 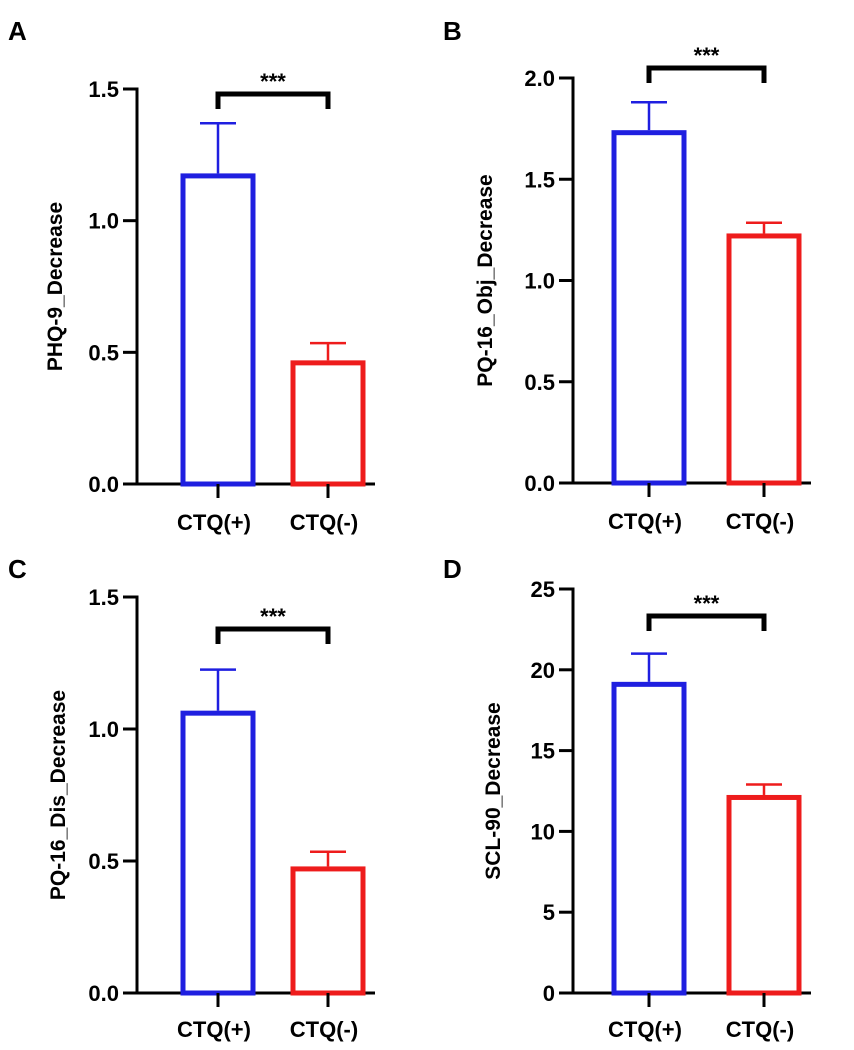 What do you see at coordinates (539, 78) in the screenshot?
I see `y-tick-label: 2.0` at bounding box center [539, 78].